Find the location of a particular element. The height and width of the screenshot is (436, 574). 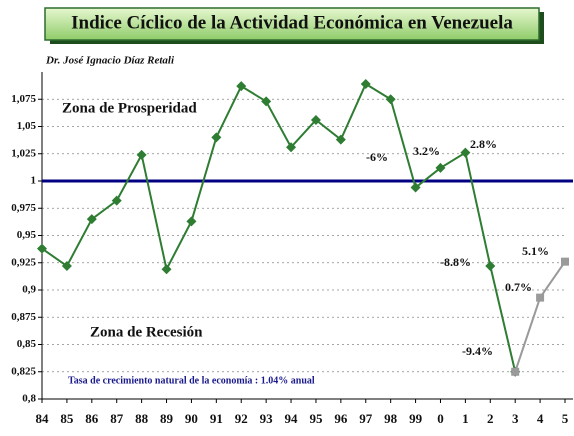

y-tick-label: 0,85 is located at coordinates (27, 344).